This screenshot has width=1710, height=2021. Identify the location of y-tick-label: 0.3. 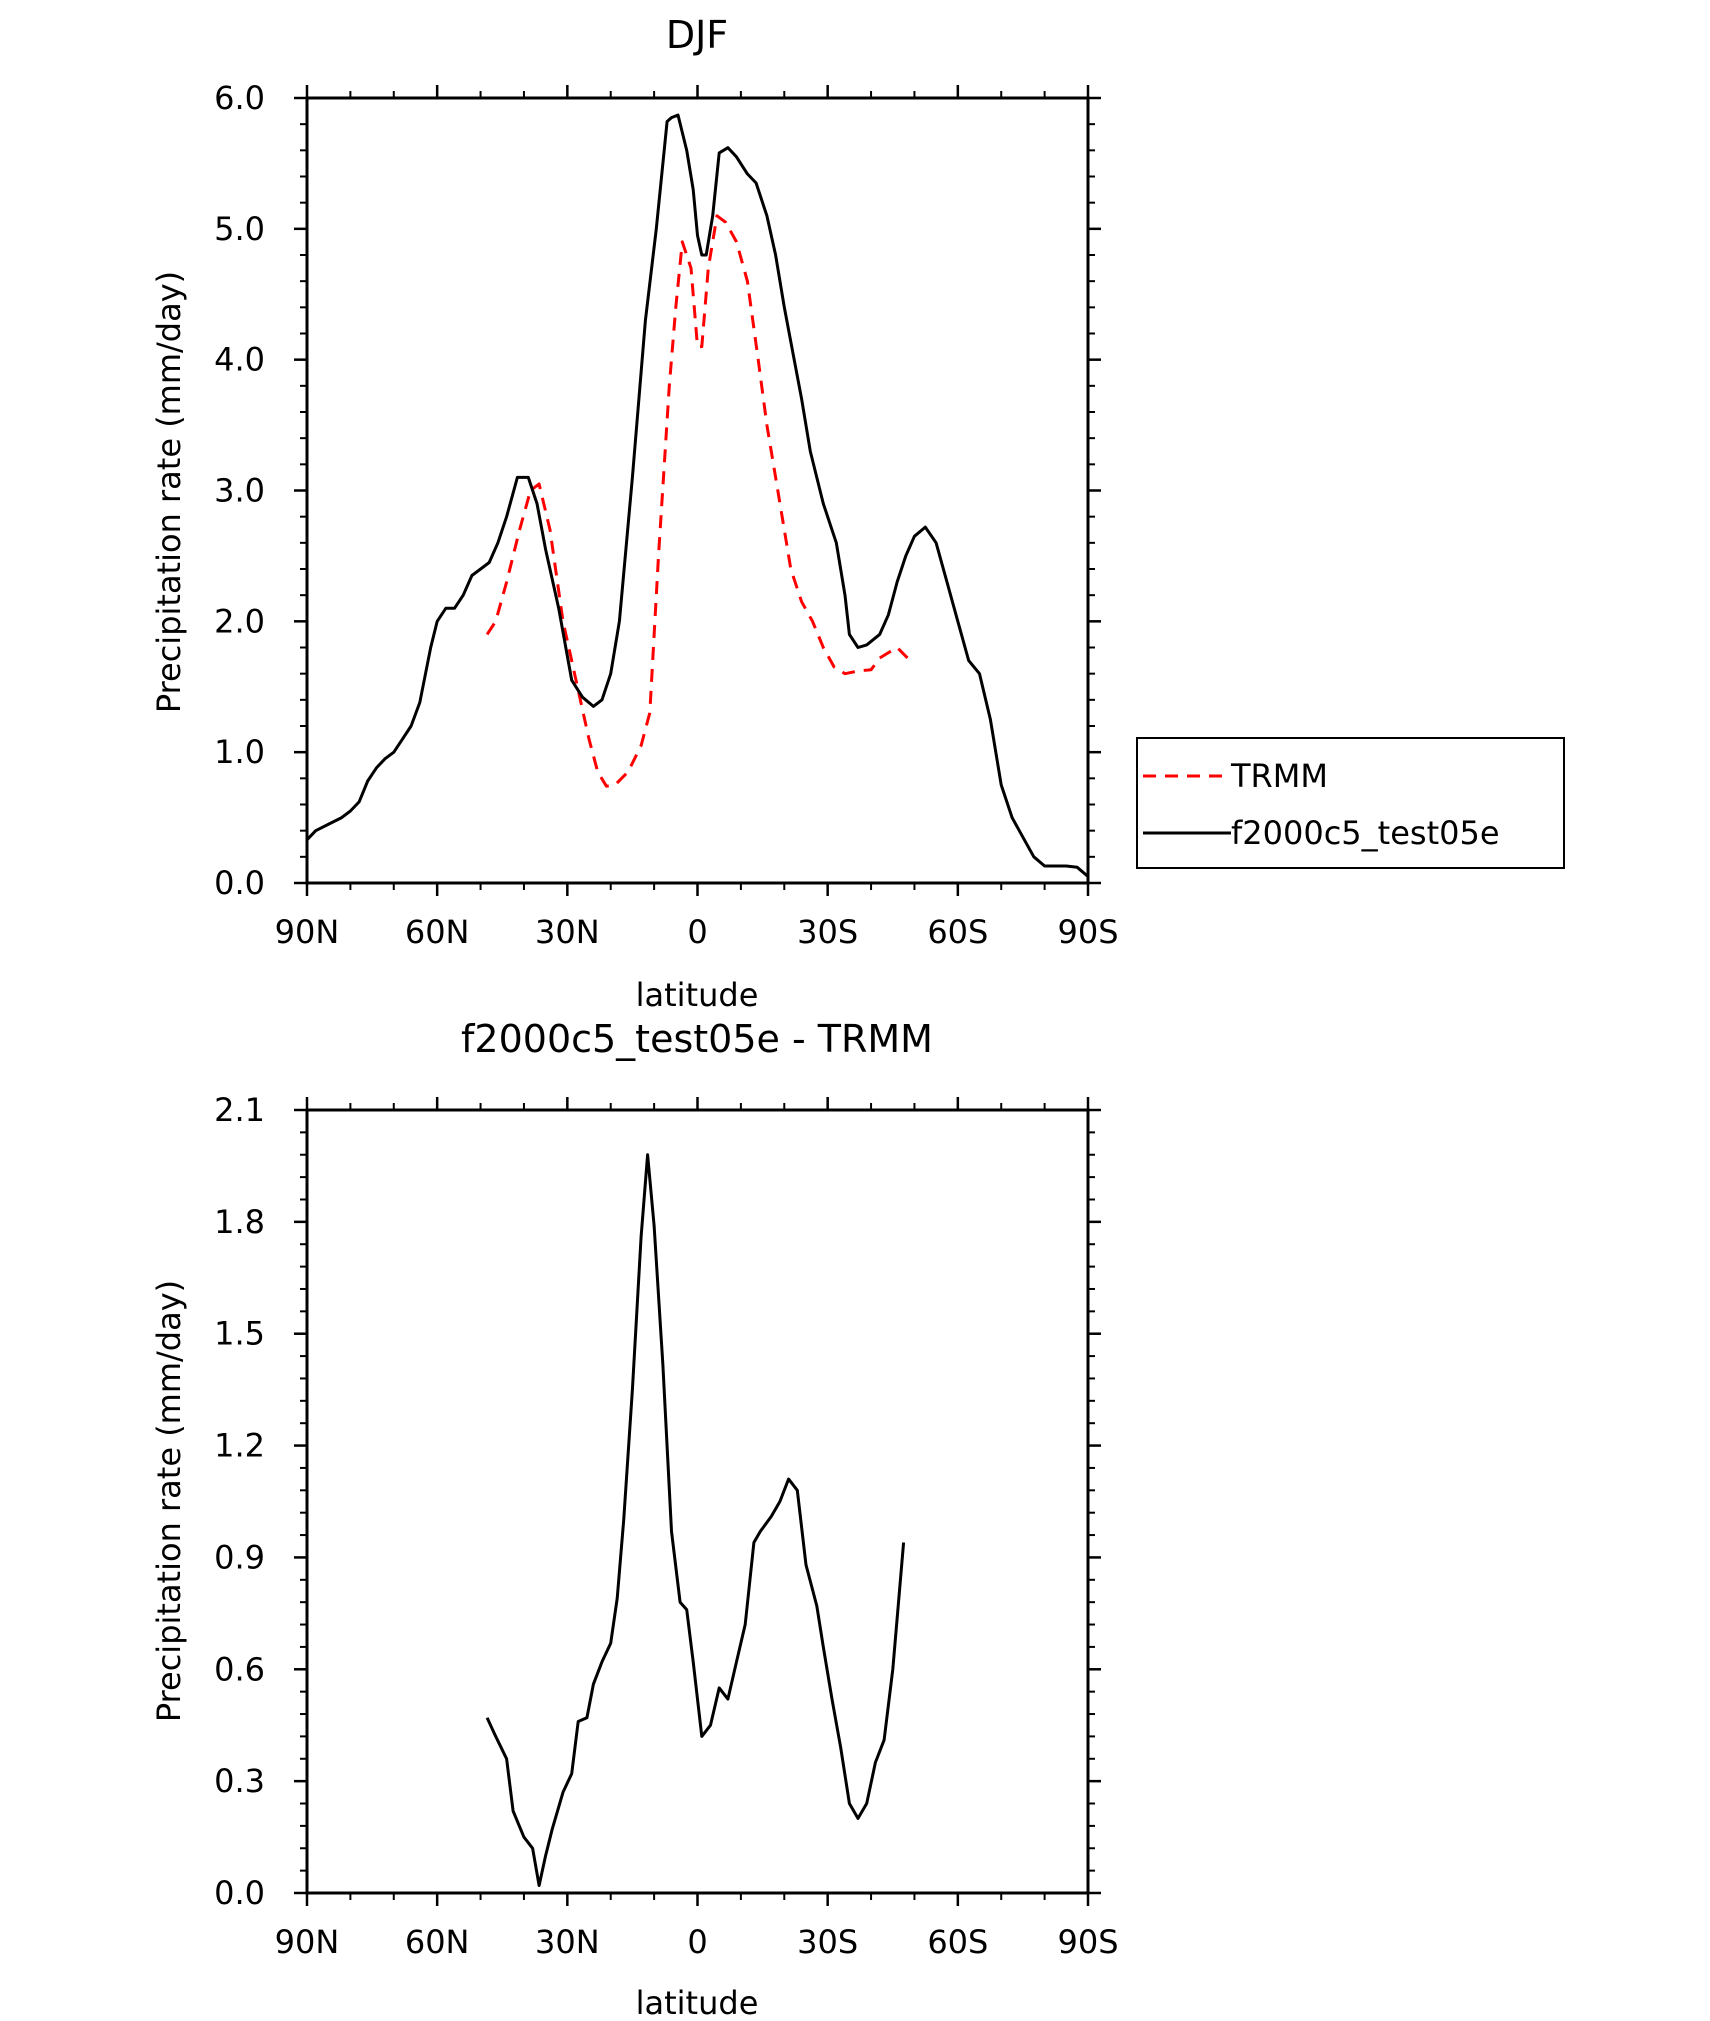
(239, 1781).